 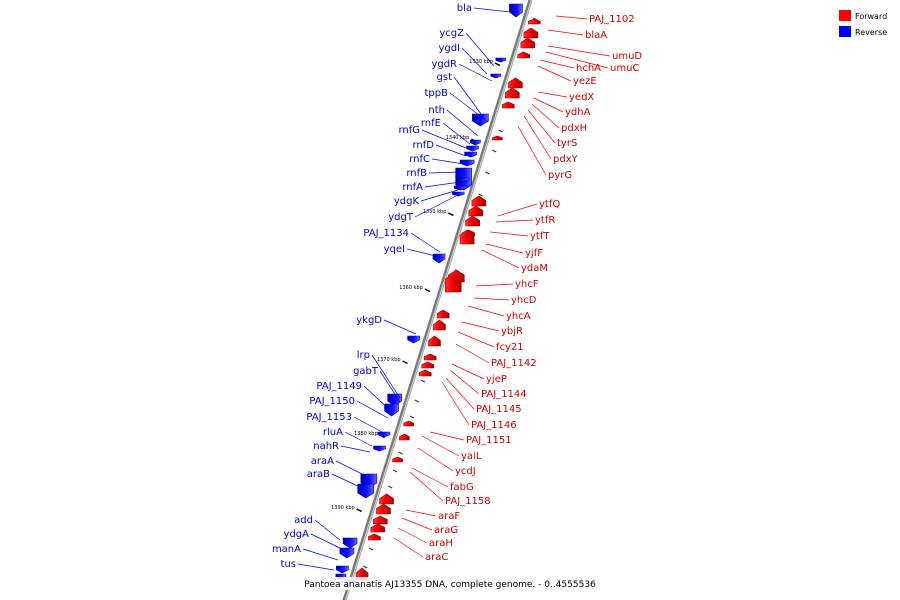 What do you see at coordinates (514, 363) in the screenshot?
I see `forward-gene-label: PAJ_1142` at bounding box center [514, 363].